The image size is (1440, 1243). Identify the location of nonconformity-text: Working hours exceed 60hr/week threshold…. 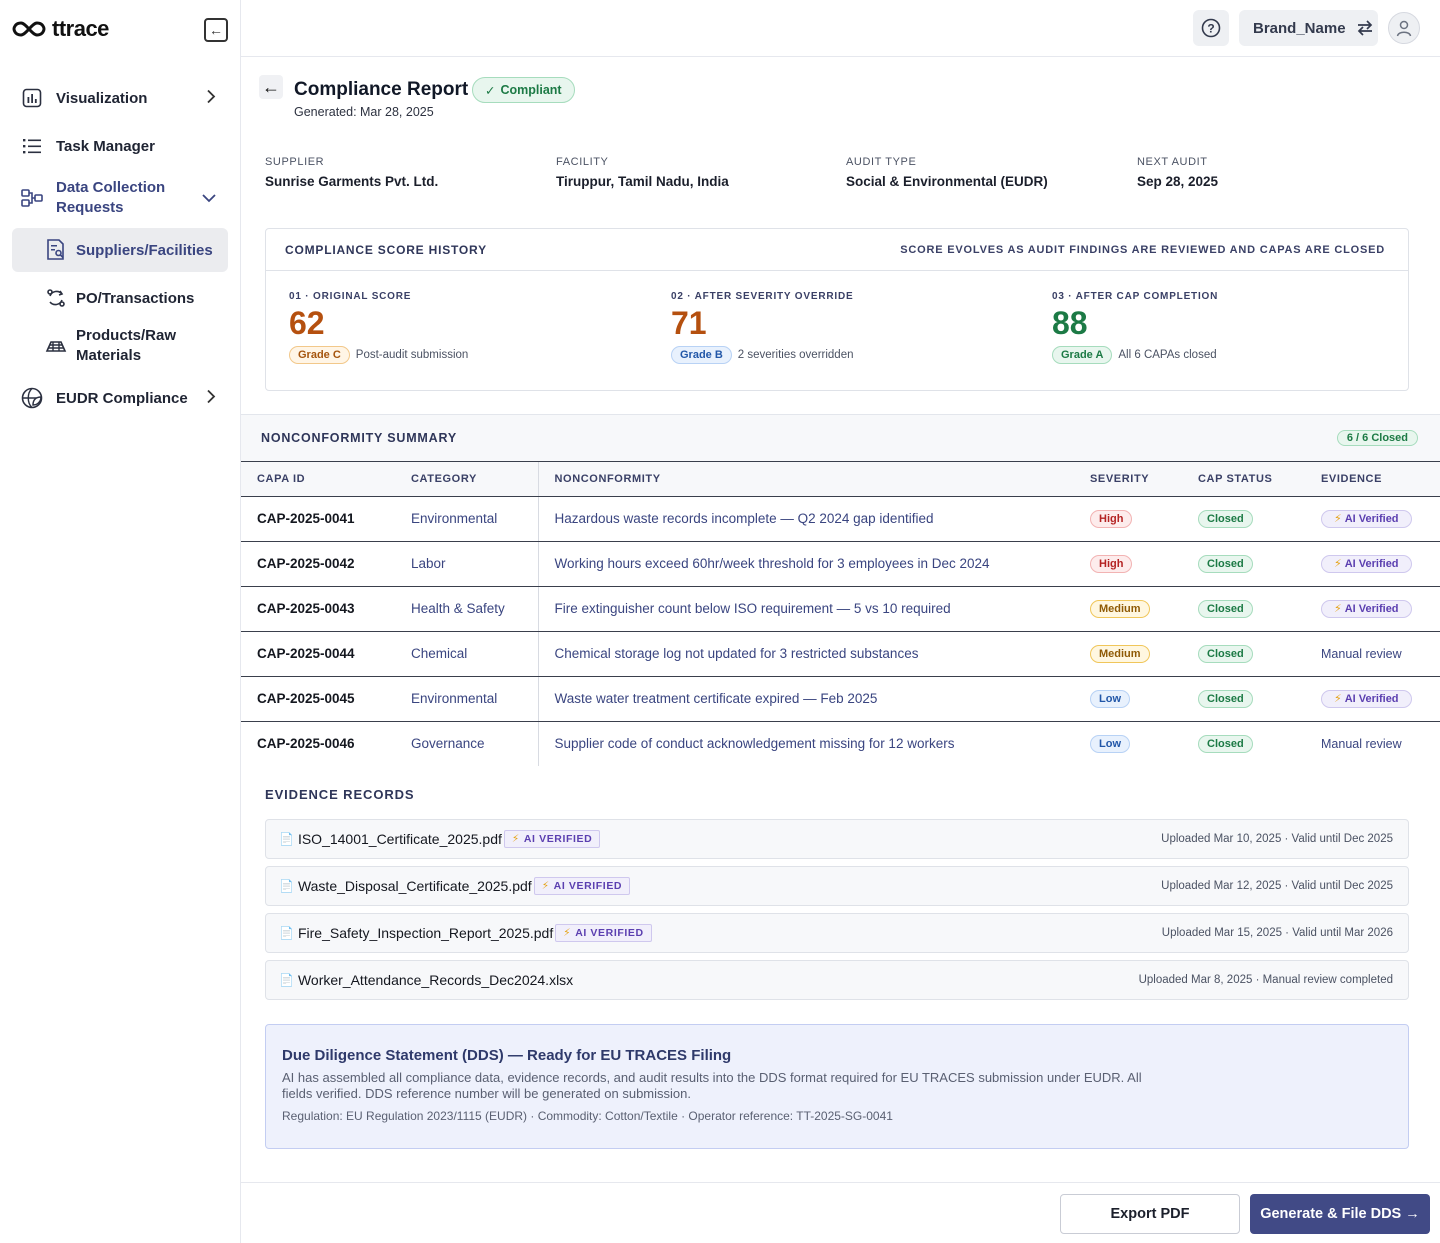
(805, 564).